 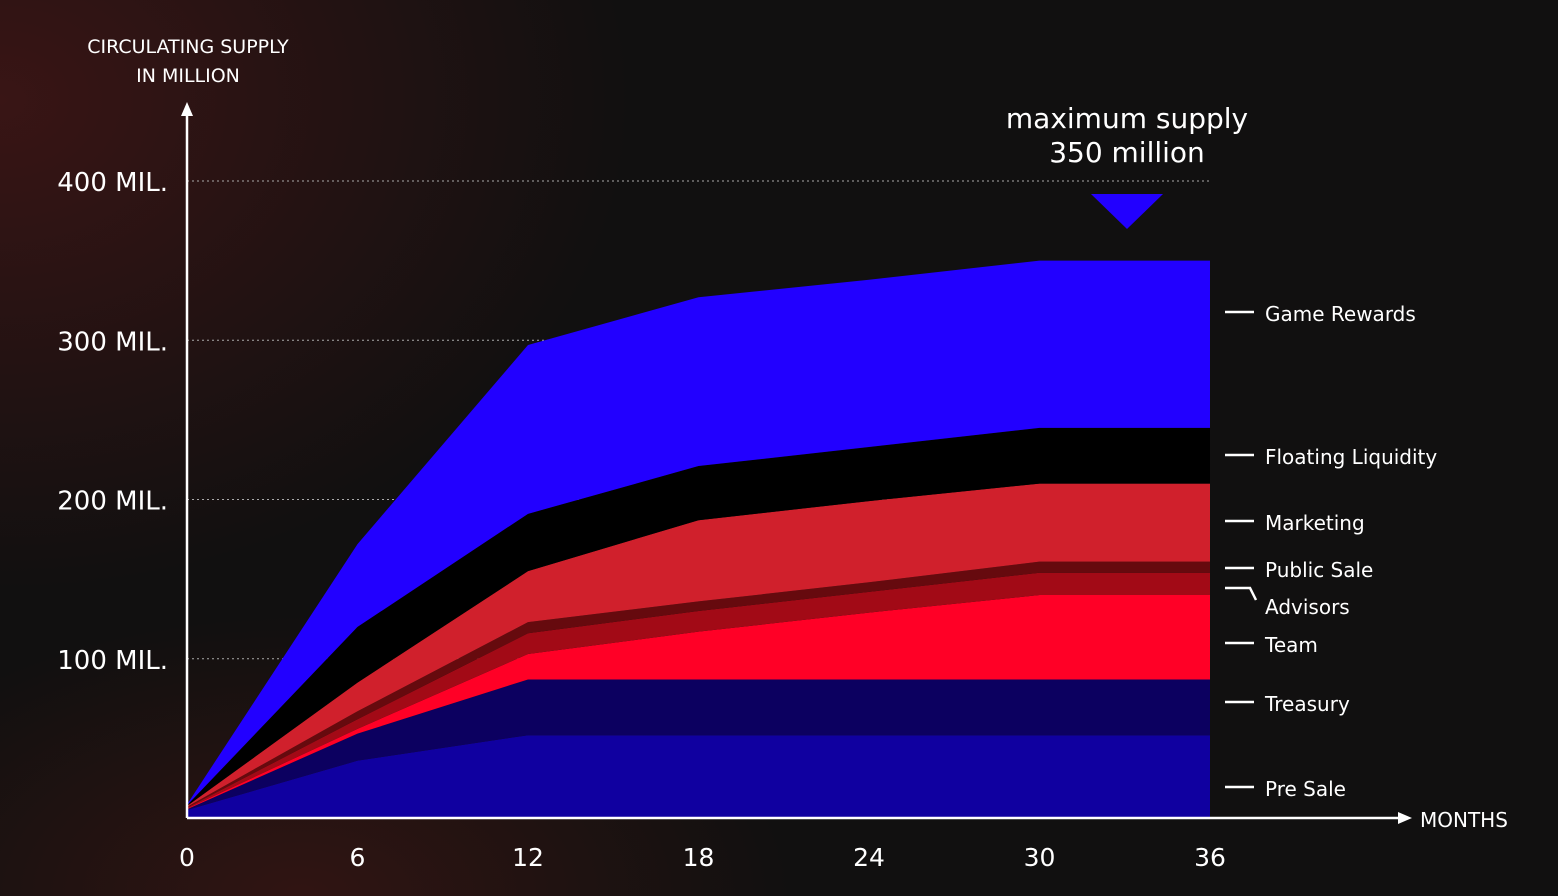 I want to click on legend-label: Advisors, so click(x=1307, y=607).